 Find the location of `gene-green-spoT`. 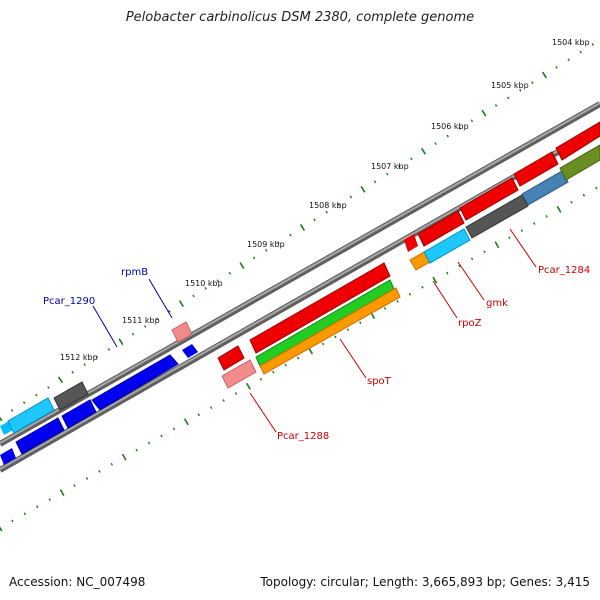

gene-green-spoT is located at coordinates (325, 323).